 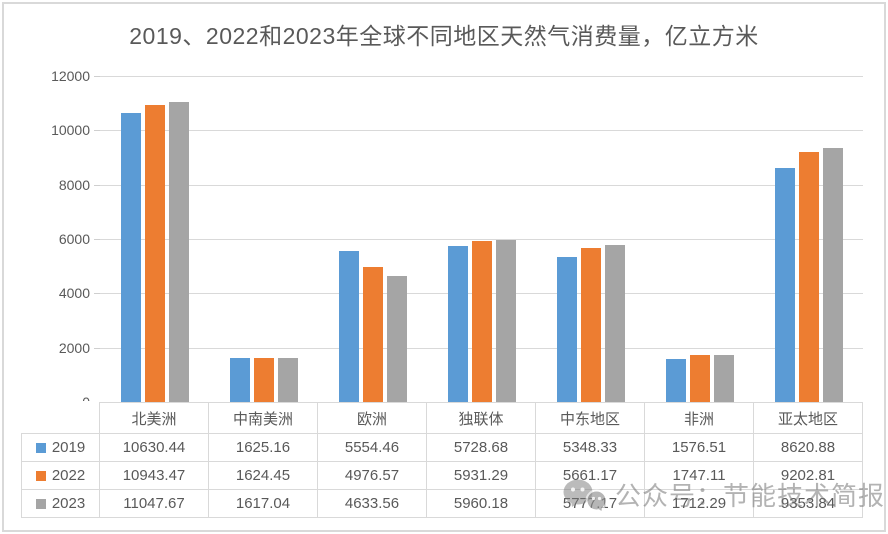 What do you see at coordinates (808, 503) in the screenshot?
I see `value-cell: 9353.84` at bounding box center [808, 503].